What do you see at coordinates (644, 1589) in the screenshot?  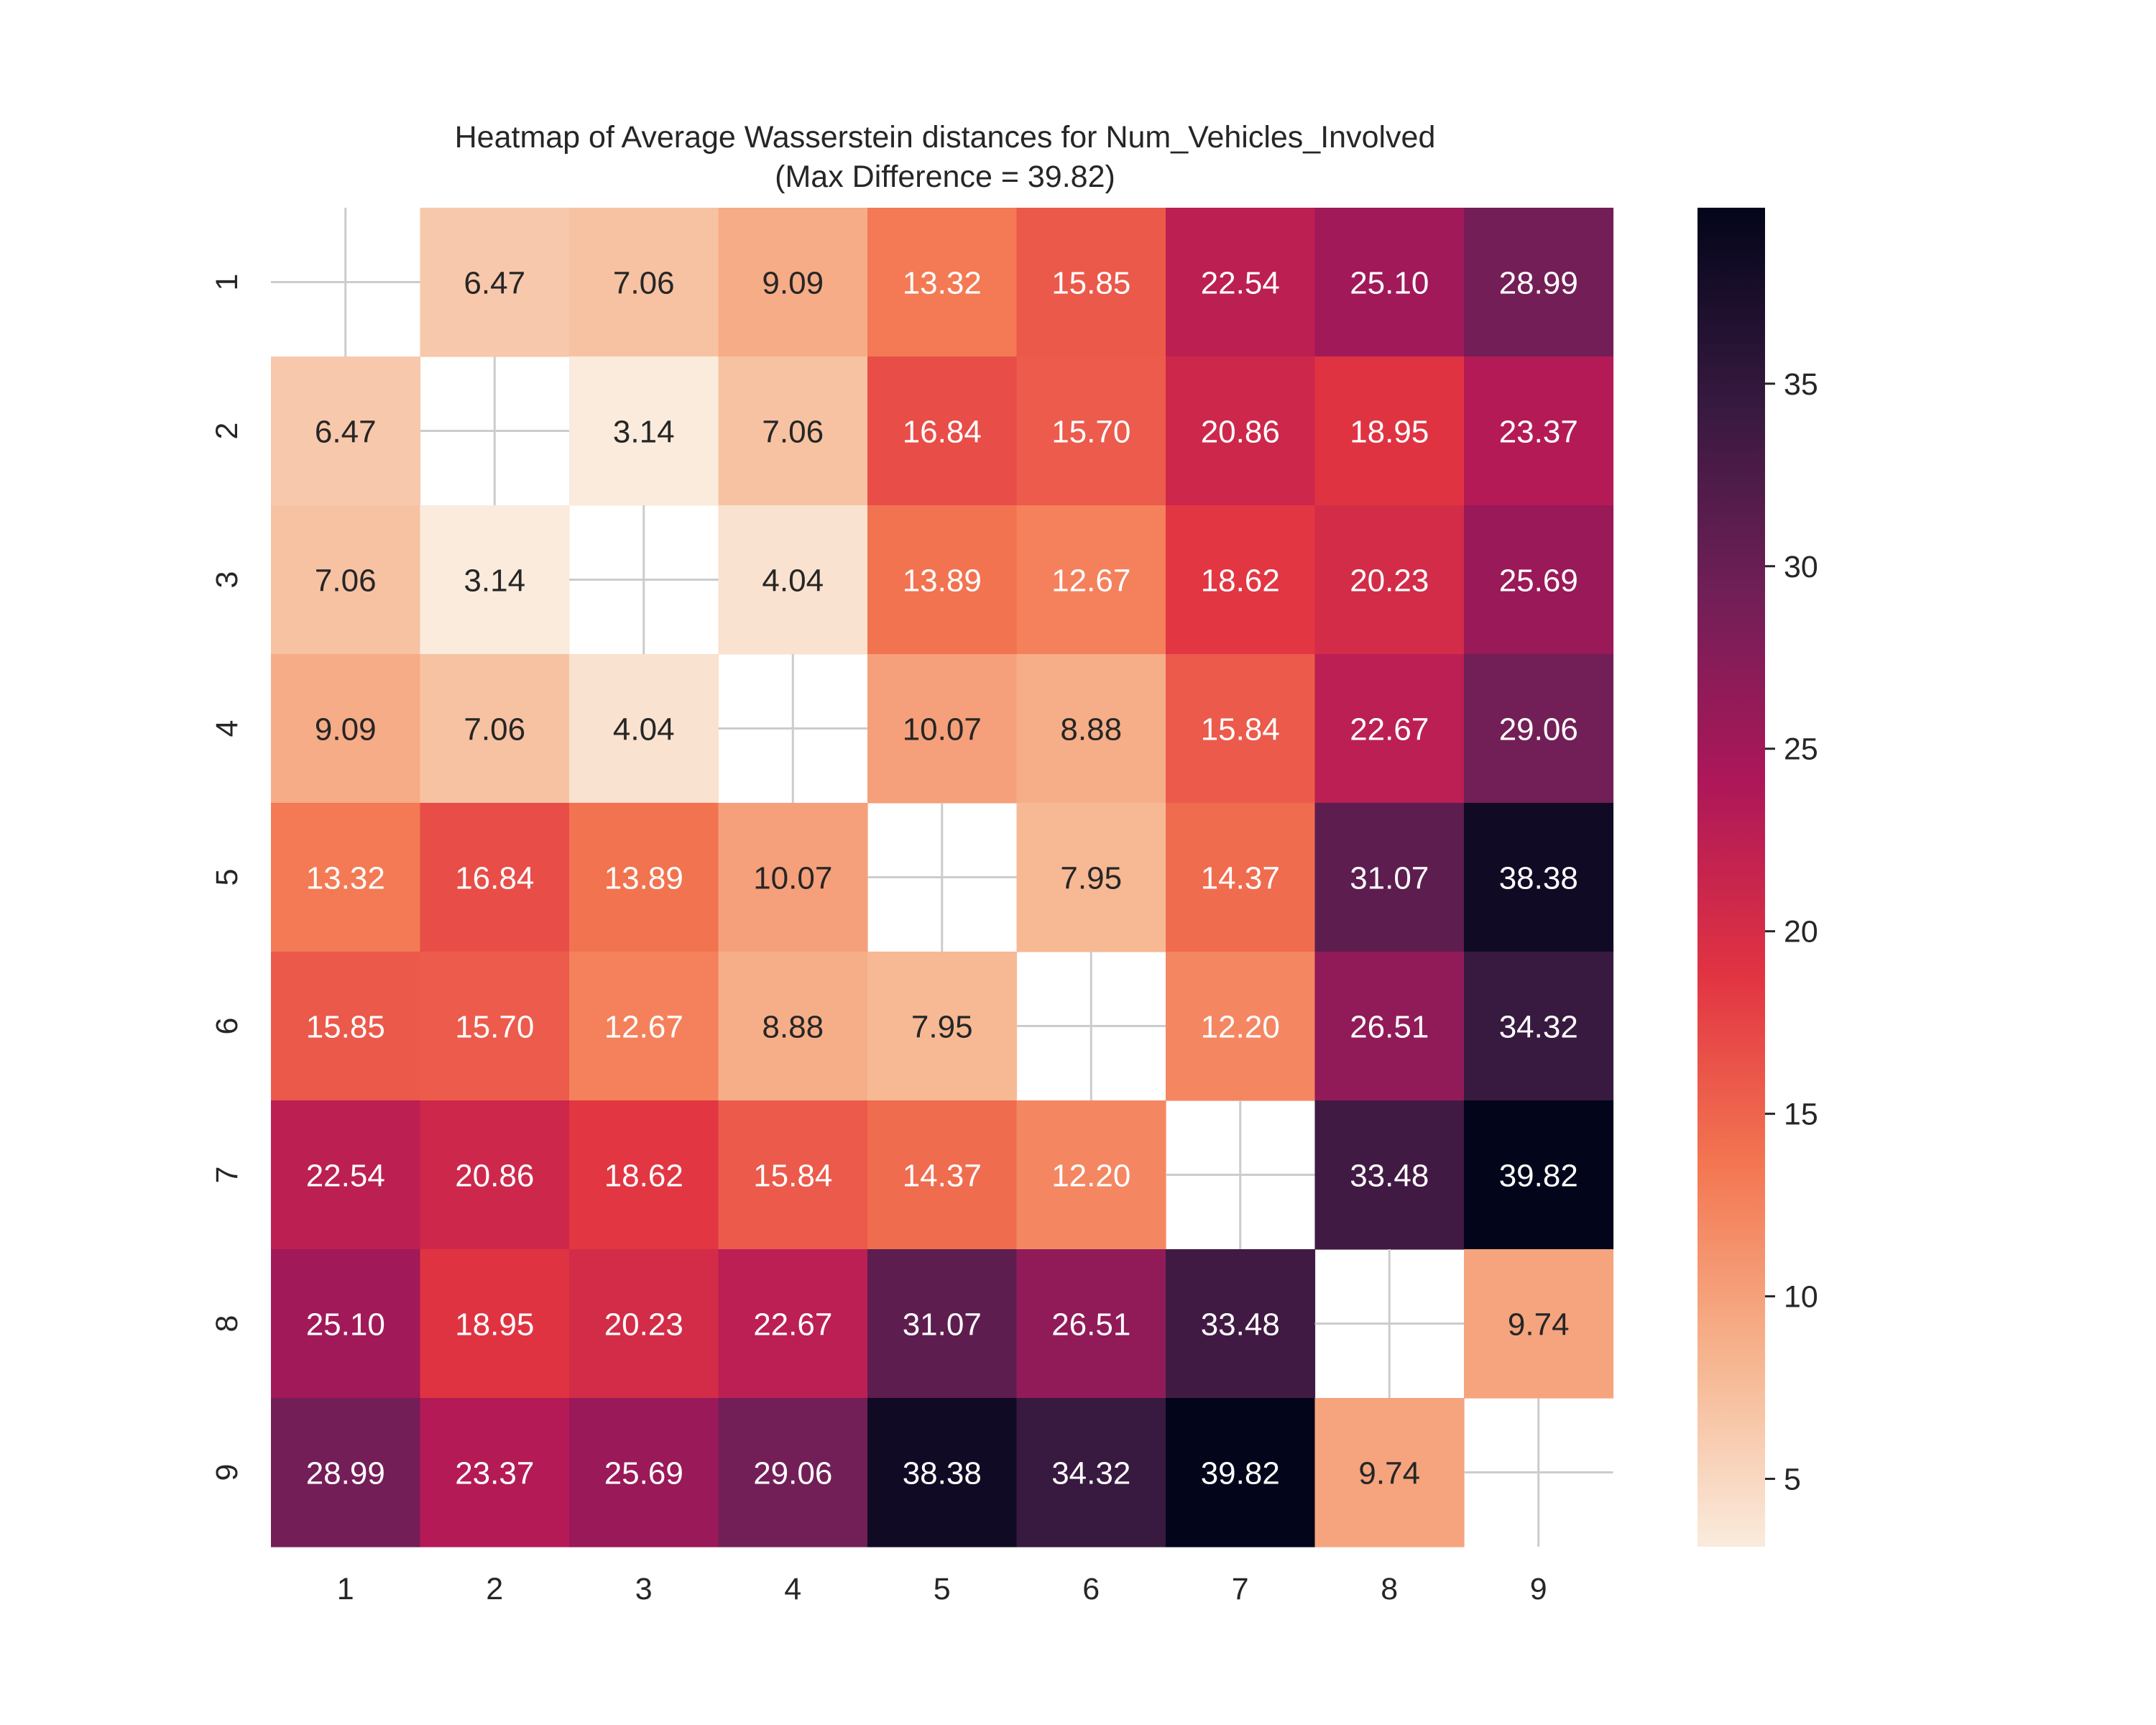 I see `x-tick-label: 3` at bounding box center [644, 1589].